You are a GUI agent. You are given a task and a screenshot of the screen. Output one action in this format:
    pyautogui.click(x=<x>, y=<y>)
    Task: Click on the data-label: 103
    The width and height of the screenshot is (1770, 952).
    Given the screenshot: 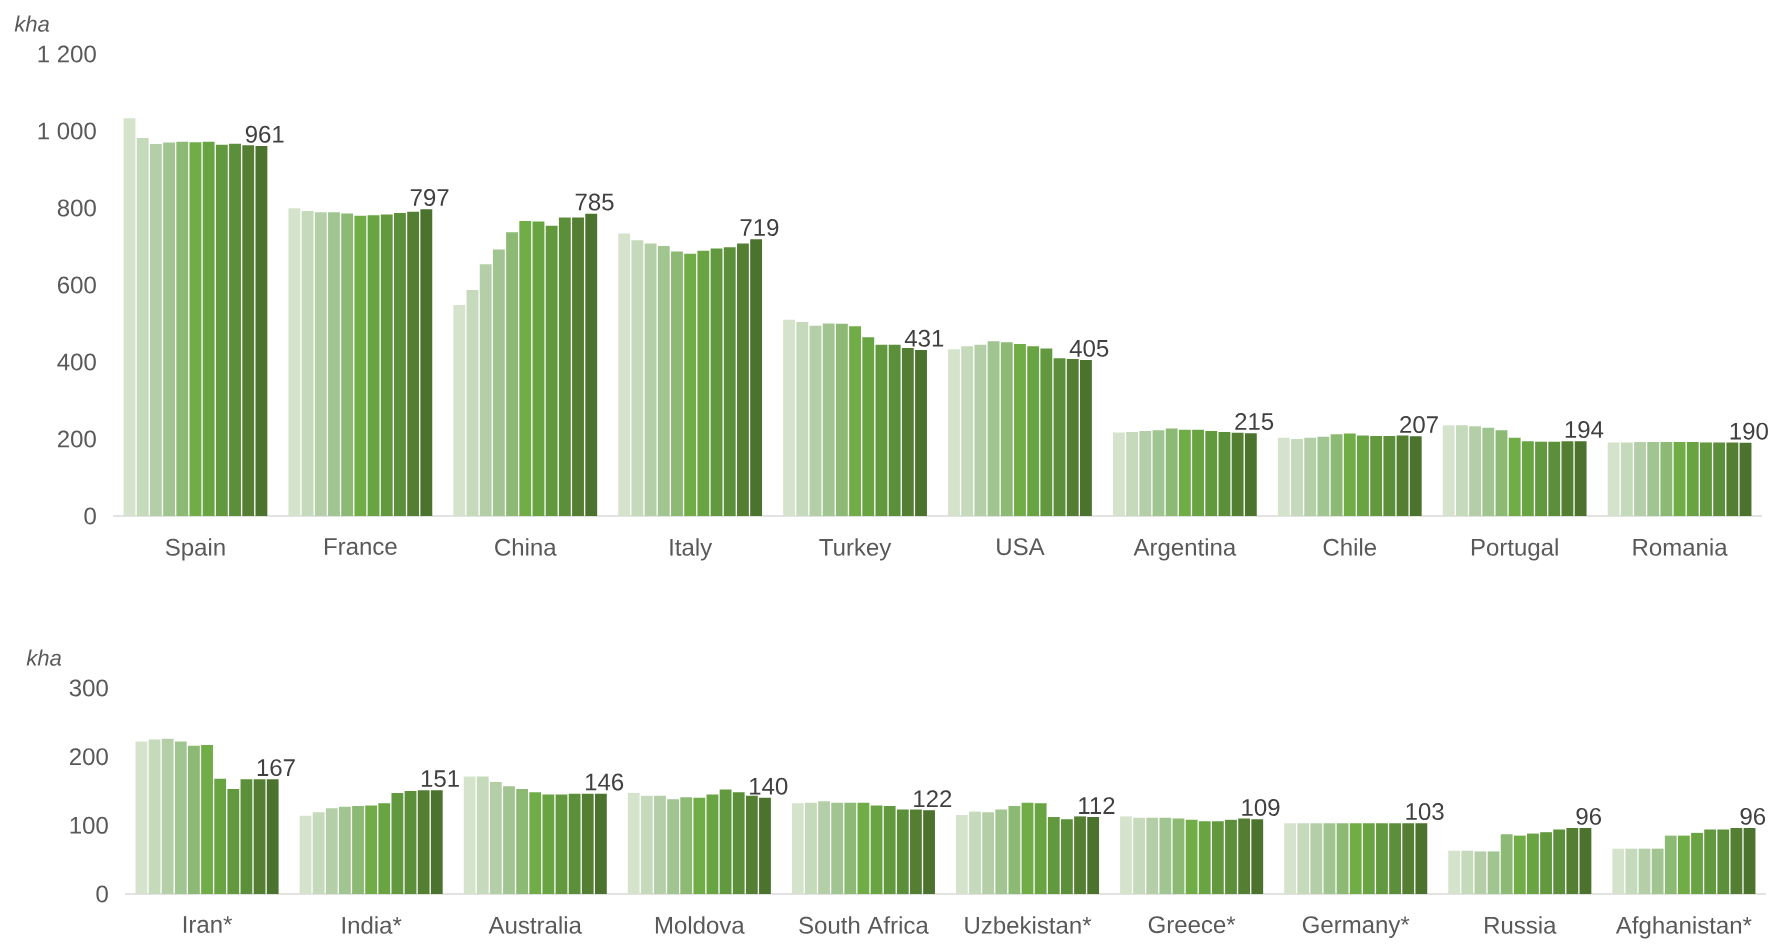 What is the action you would take?
    pyautogui.click(x=1425, y=812)
    